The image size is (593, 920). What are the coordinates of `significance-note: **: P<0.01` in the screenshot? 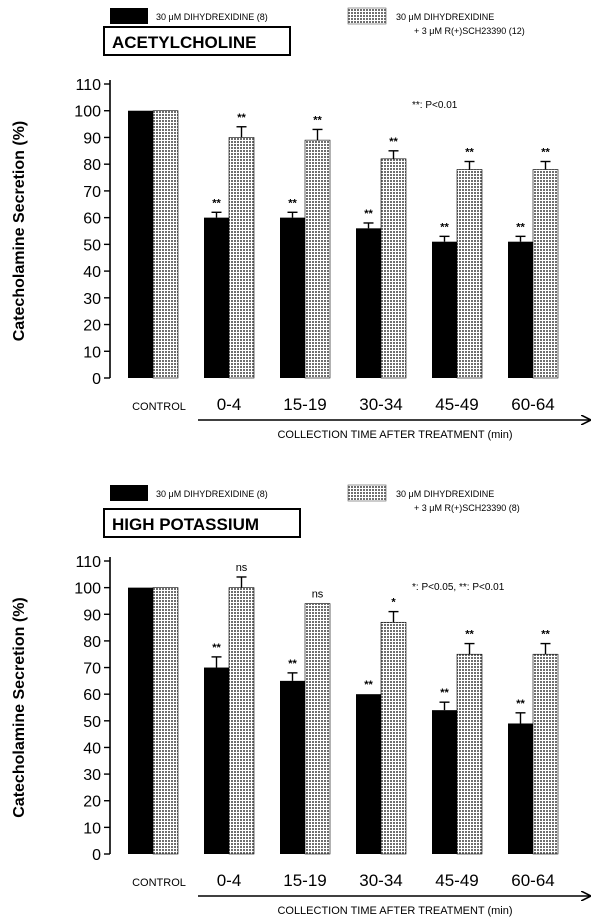 It's located at (435, 105).